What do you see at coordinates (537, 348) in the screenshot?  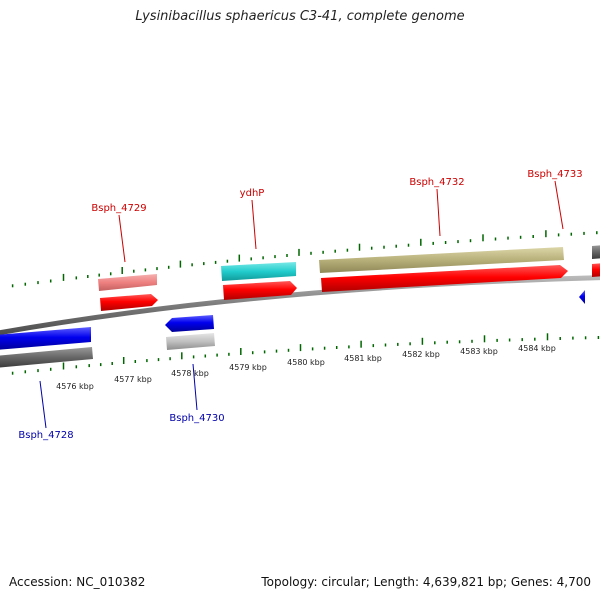 I see `tick-label-4584: 4584 kbp` at bounding box center [537, 348].